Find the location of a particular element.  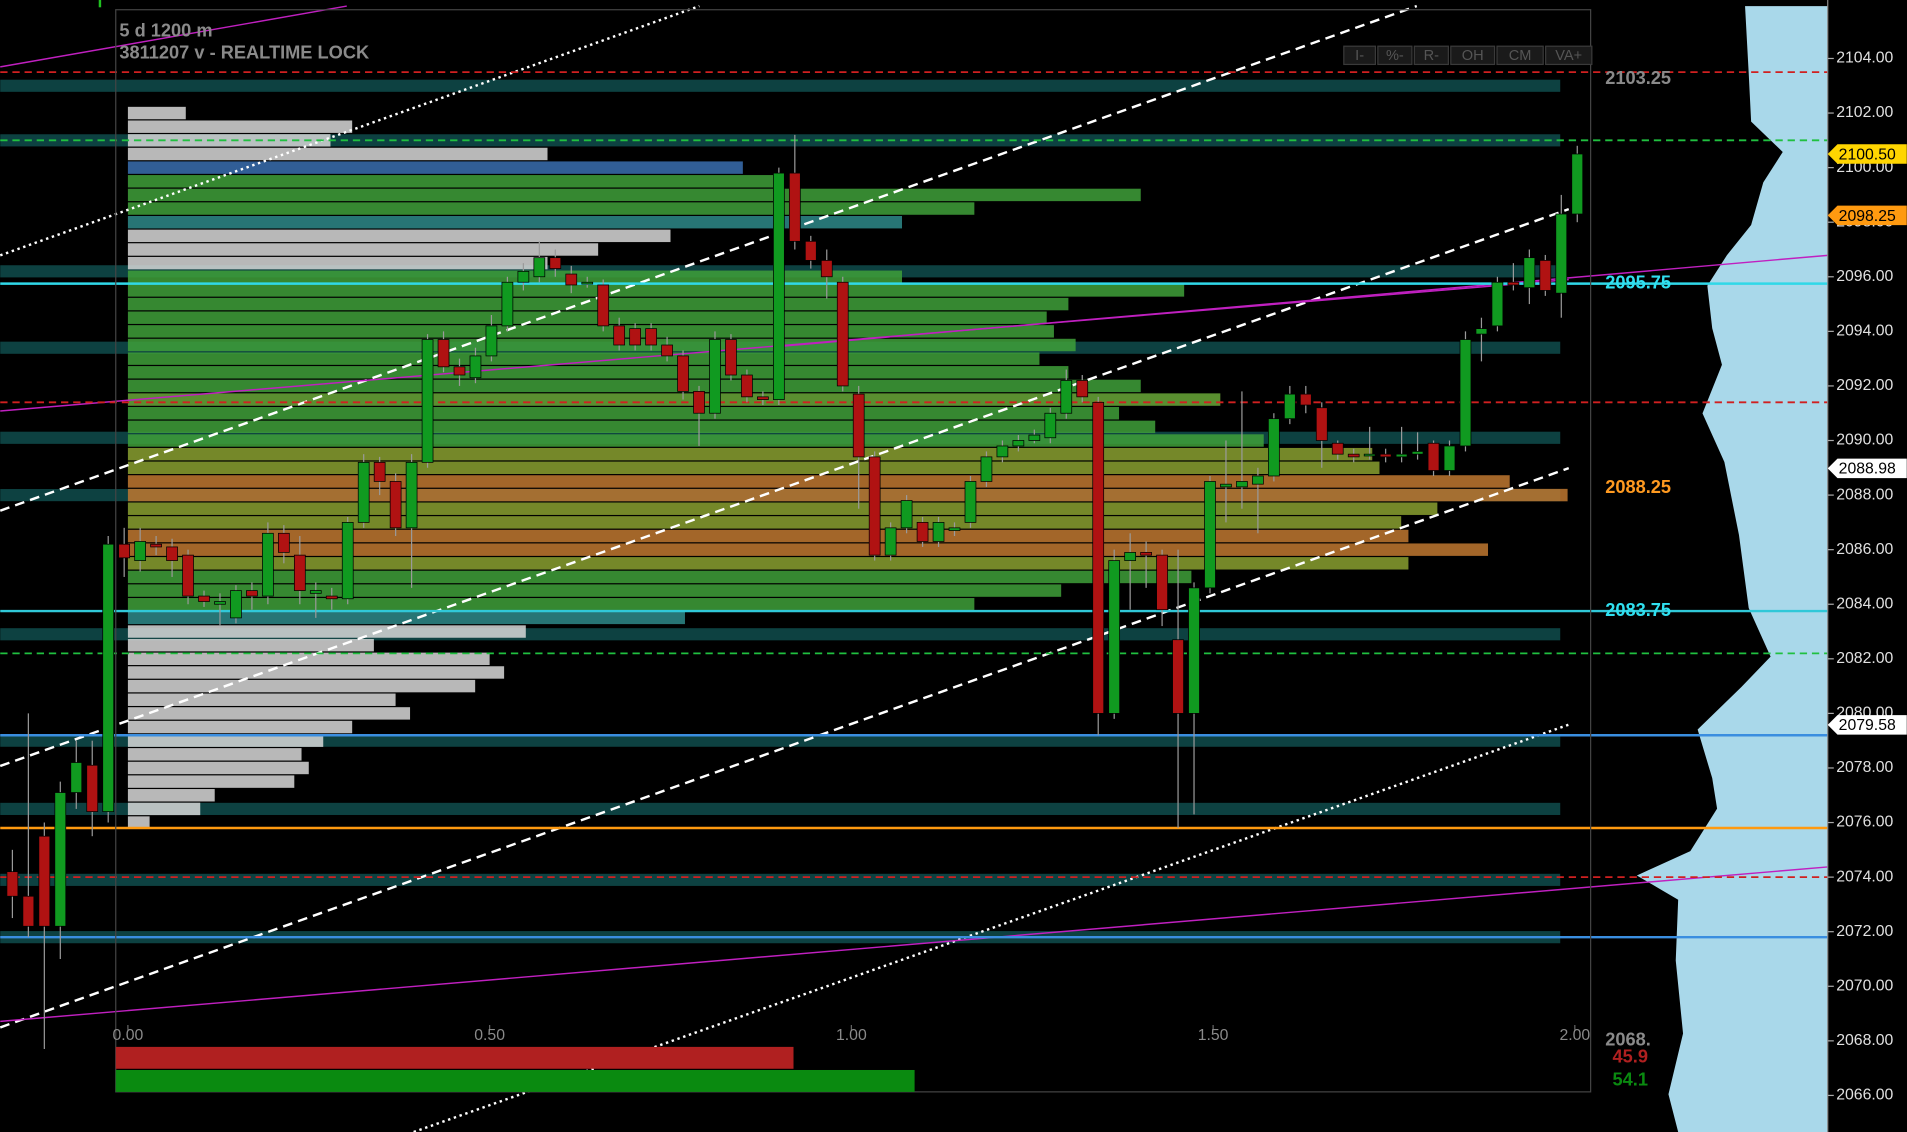

y-tick-label: 2078.00 is located at coordinates (1864, 767).